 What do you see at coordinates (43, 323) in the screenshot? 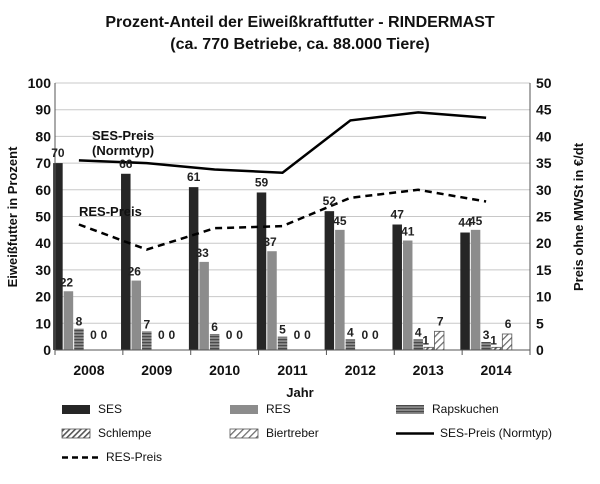
I see `y-tick-label-left: 10` at bounding box center [43, 323].